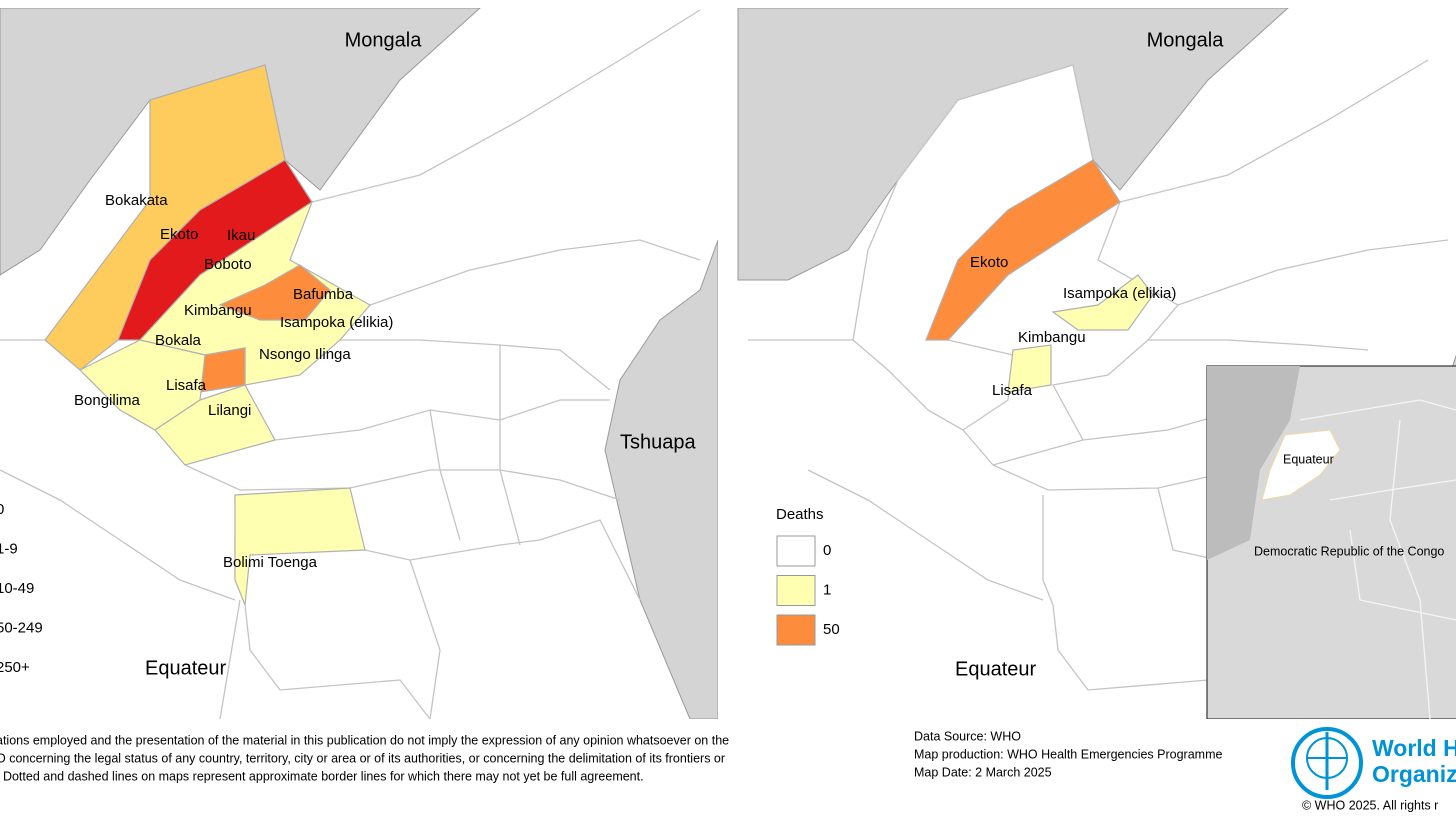 Image resolution: width=1456 pixels, height=818 pixels. Describe the element at coordinates (1349, 551) in the screenshot. I see `inset-label: Democratic Republic of the Congo` at that location.